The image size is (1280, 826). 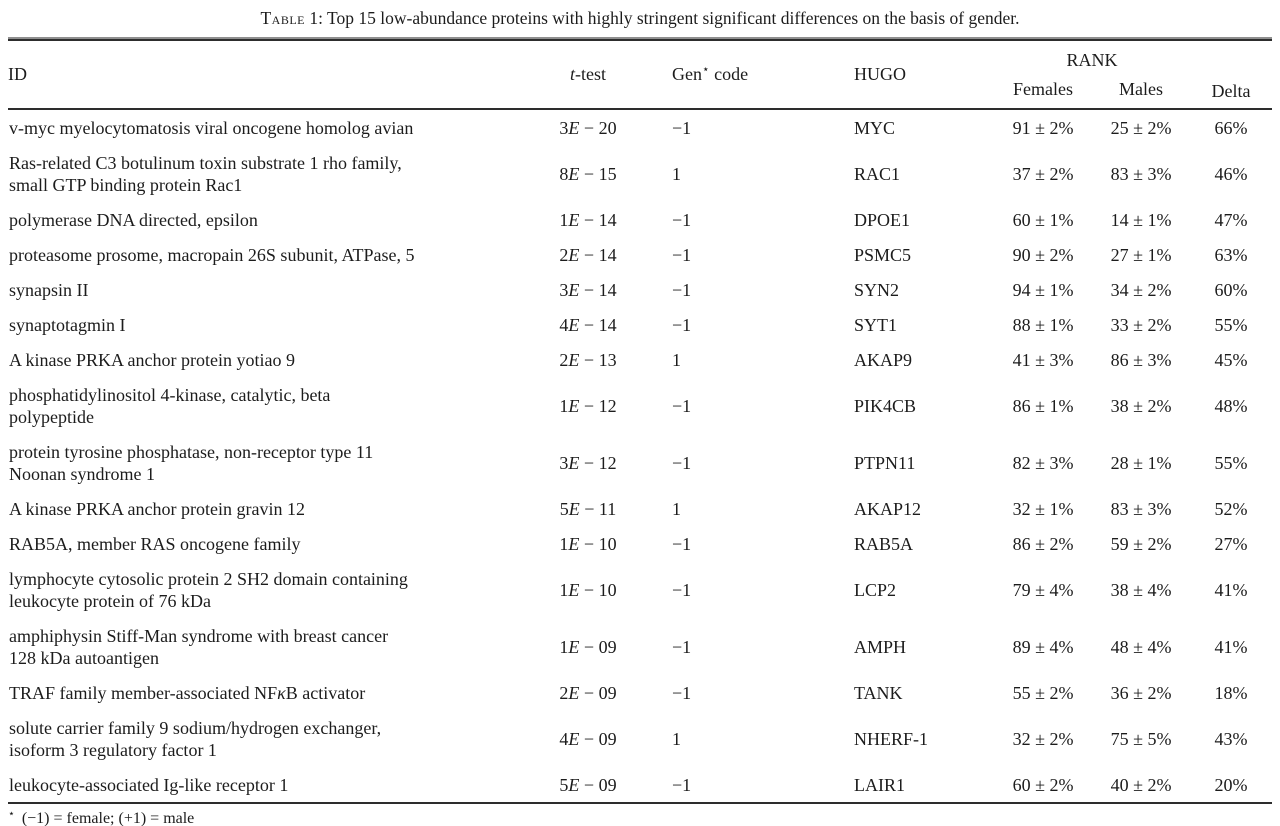 I want to click on gen-star-marker: ⋆, so click(x=706, y=69).